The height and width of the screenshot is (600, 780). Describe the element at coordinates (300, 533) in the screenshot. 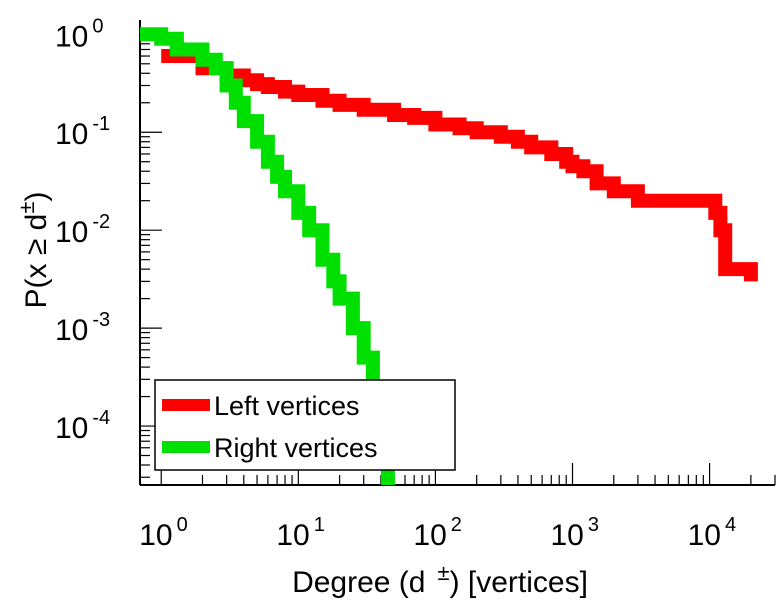

I see `x-tick-label: 10 1` at that location.